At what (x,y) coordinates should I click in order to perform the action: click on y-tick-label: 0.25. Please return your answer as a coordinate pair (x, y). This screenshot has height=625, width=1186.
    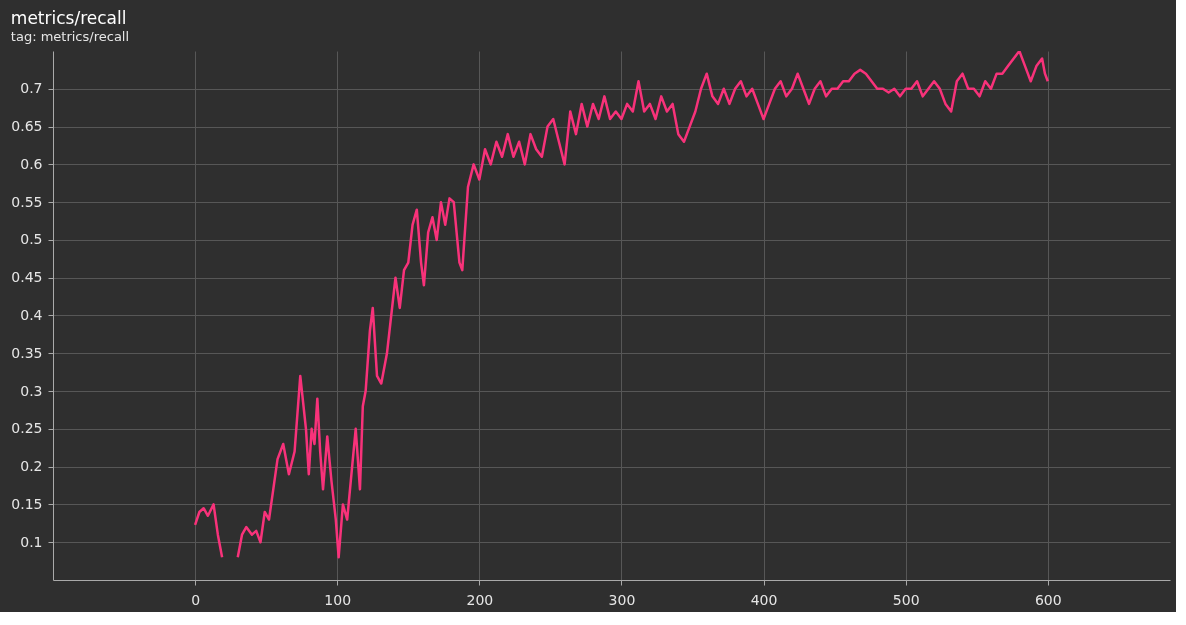
    Looking at the image, I should click on (27, 428).